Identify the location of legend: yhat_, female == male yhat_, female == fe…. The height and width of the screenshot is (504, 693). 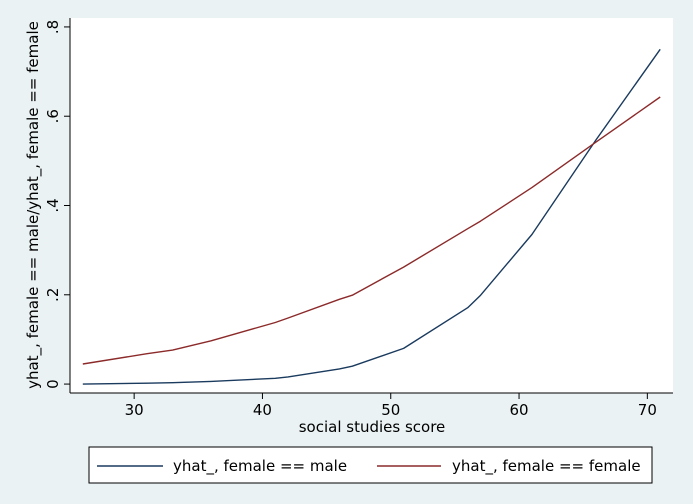
(370, 465).